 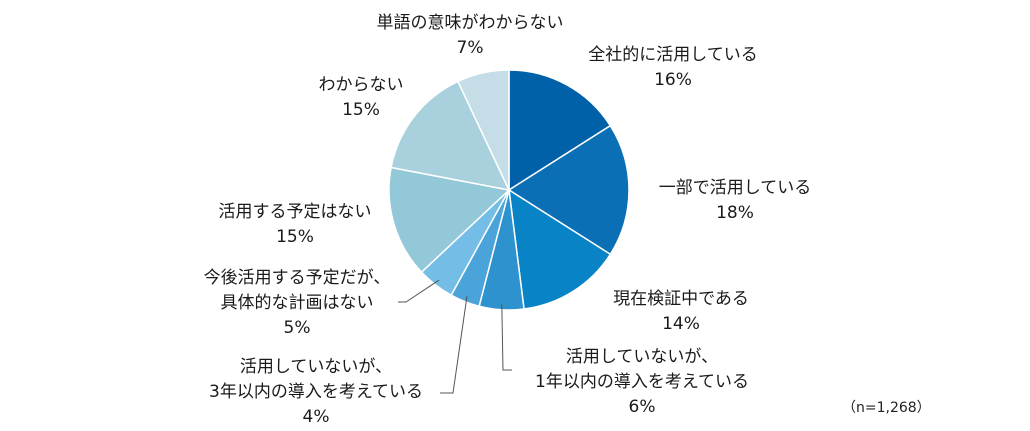 What do you see at coordinates (295, 237) in the screenshot?
I see `slice-label-6-pct: 15%` at bounding box center [295, 237].